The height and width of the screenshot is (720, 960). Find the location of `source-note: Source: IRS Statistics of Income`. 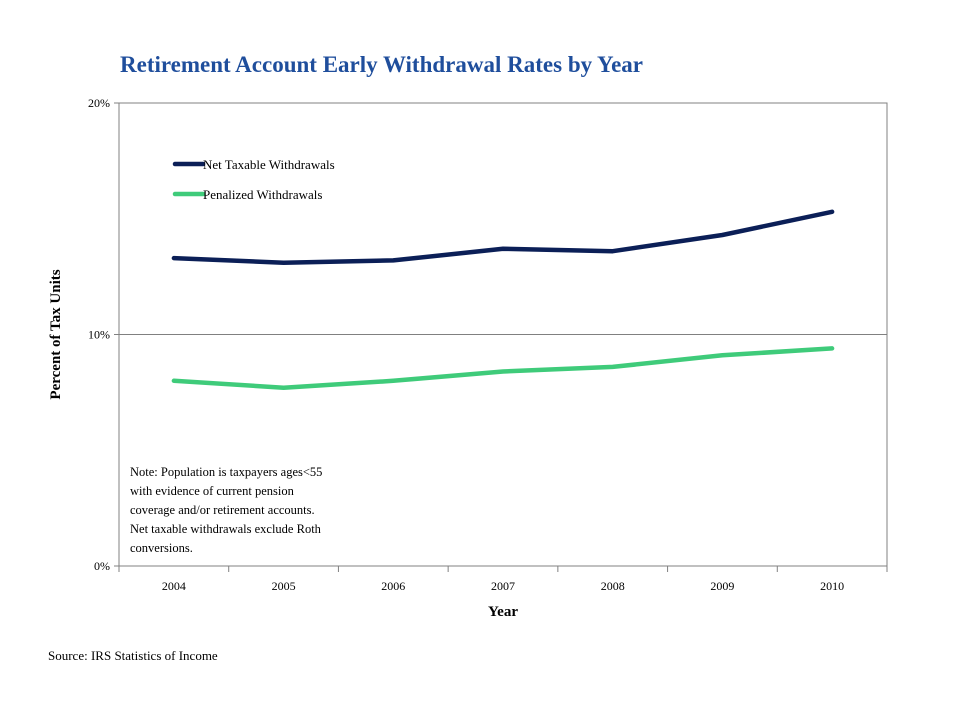

source-note: Source: IRS Statistics of Income is located at coordinates (133, 655).